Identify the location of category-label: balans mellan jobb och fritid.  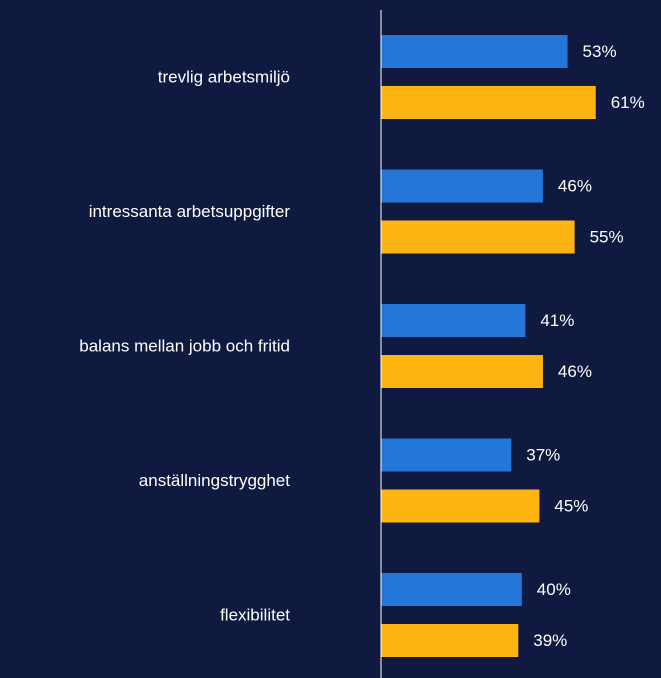
(184, 345).